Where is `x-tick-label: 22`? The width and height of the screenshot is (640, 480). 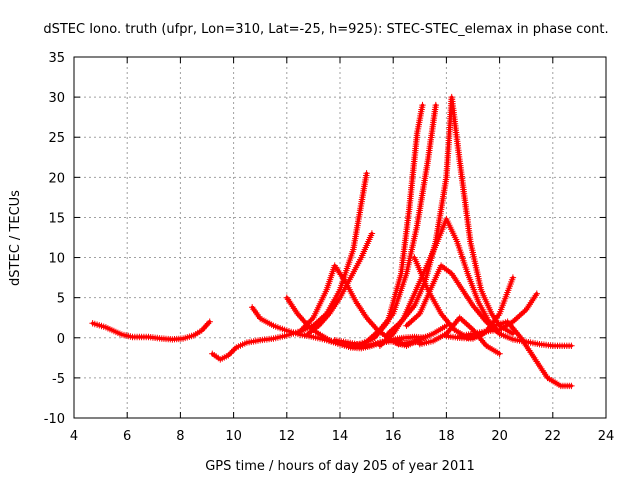 x-tick-label: 22 is located at coordinates (553, 436).